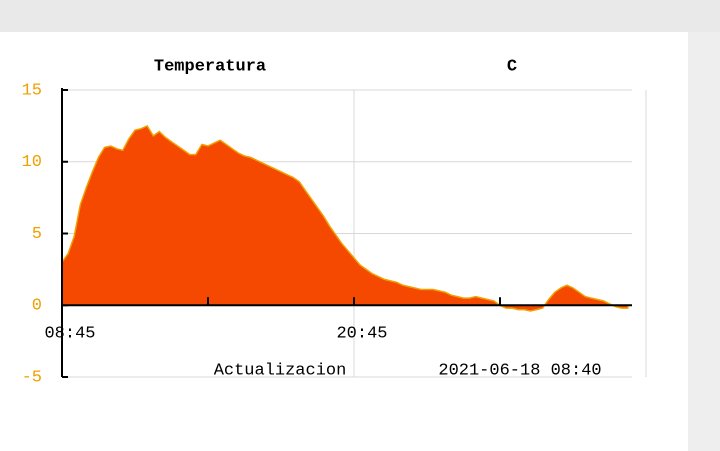 The image size is (720, 451). What do you see at coordinates (37, 234) in the screenshot?
I see `y-tick-label: 5` at bounding box center [37, 234].